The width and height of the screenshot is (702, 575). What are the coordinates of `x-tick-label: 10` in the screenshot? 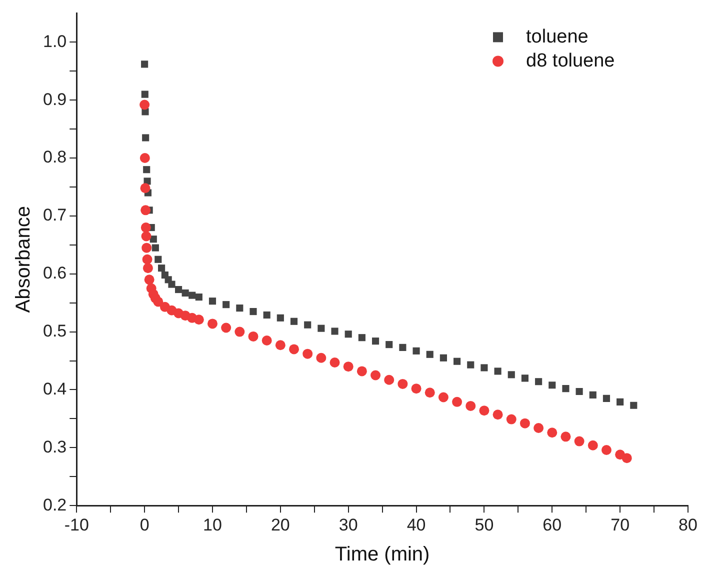 It's located at (212, 524).